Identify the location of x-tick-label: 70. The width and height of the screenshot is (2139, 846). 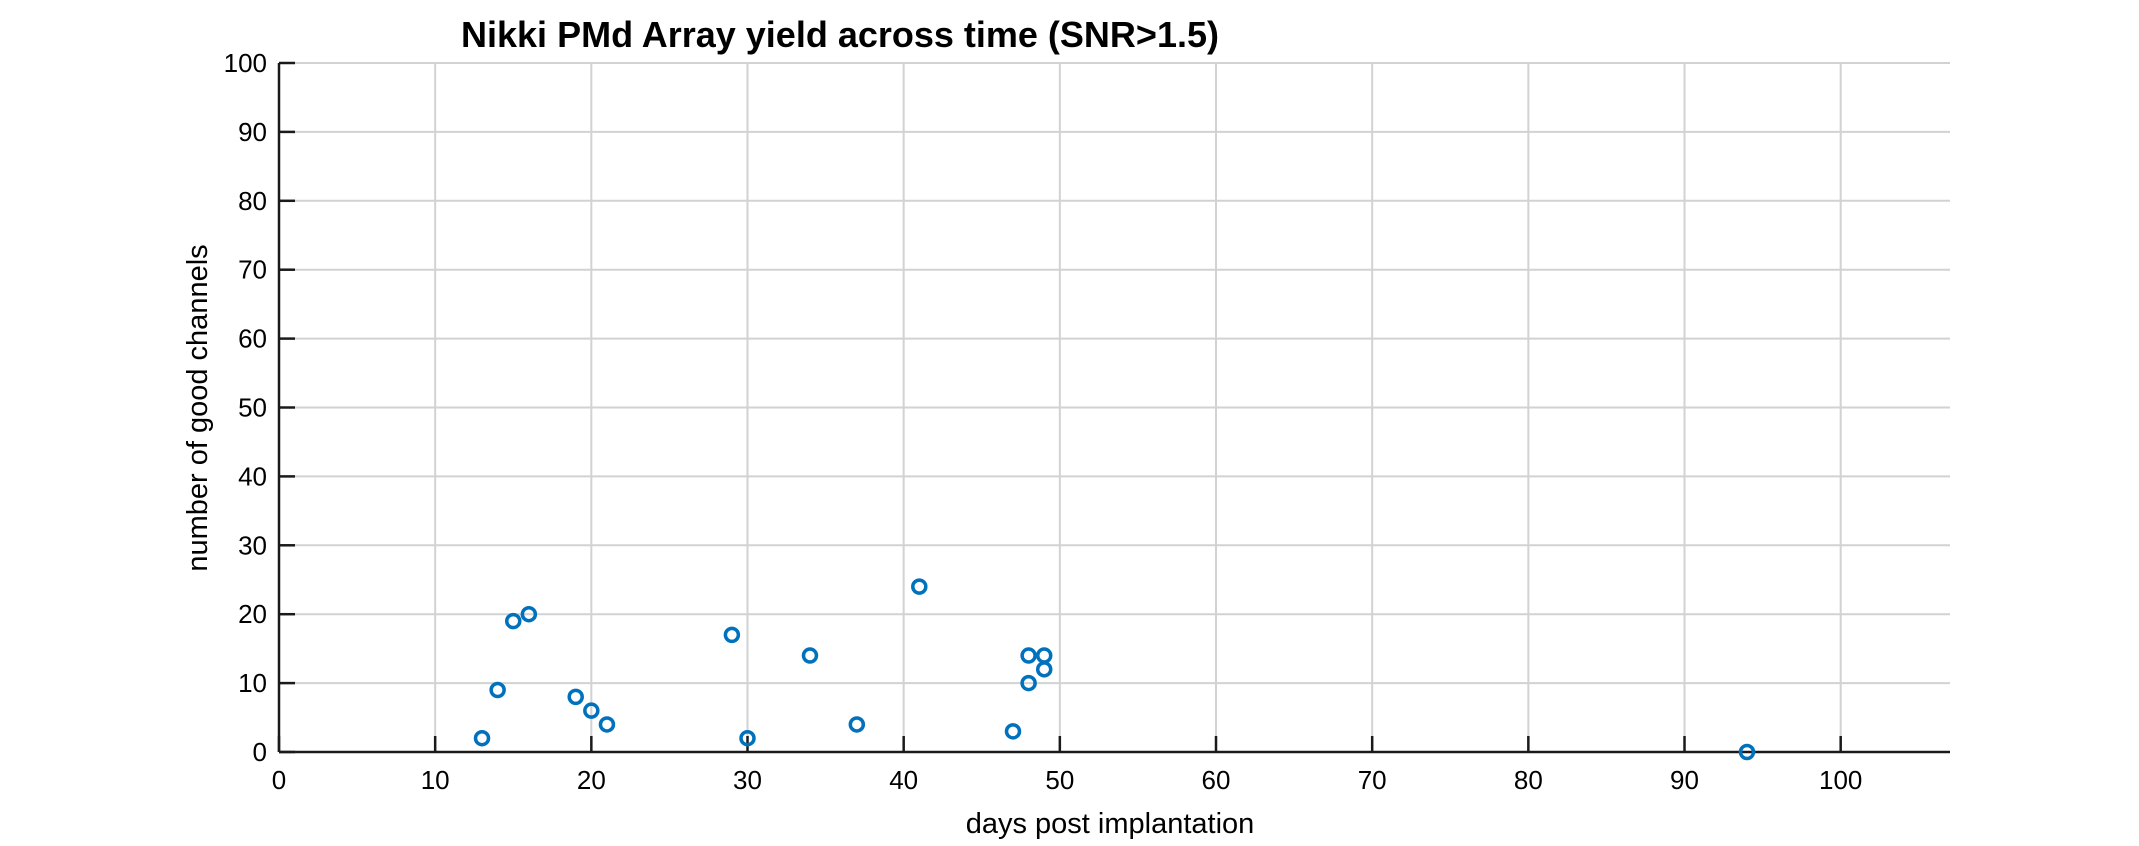
(1372, 780).